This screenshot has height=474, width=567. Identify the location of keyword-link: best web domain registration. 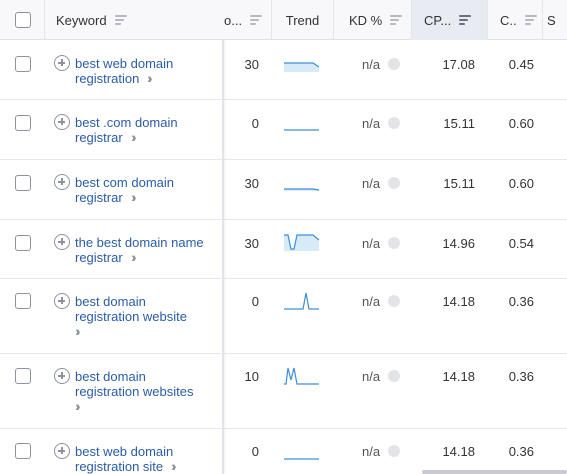
(124, 71).